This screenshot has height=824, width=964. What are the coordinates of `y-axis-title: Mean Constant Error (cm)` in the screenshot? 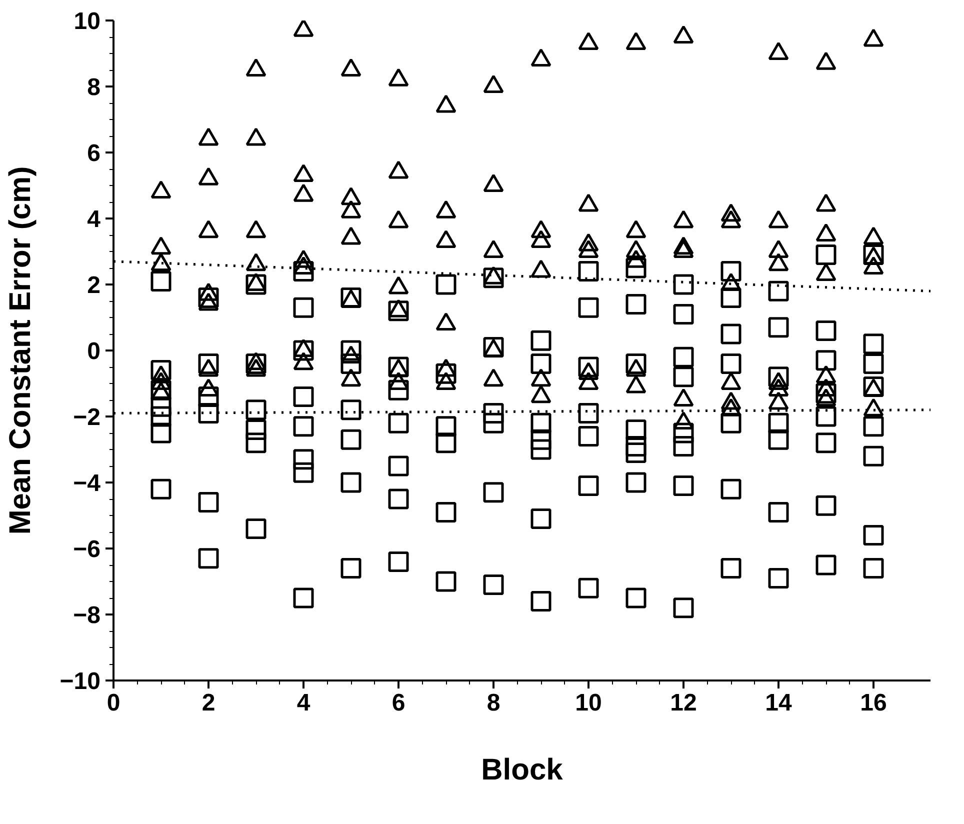 It's located at (20, 350).